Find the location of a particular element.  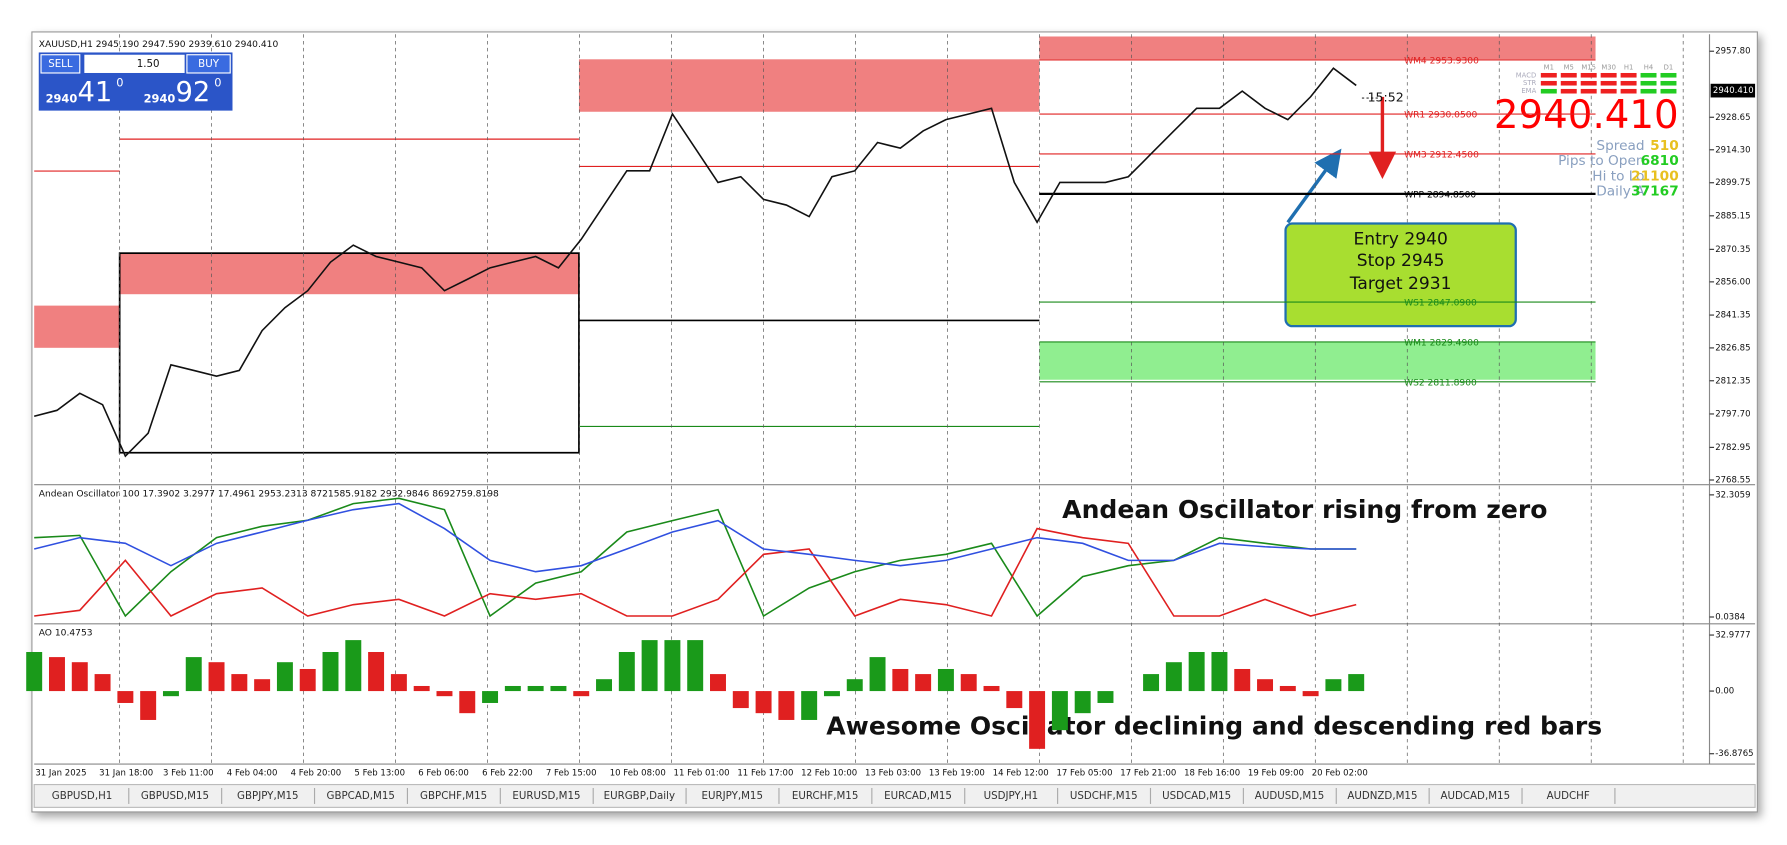

box is located at coordinates (1400, 275).